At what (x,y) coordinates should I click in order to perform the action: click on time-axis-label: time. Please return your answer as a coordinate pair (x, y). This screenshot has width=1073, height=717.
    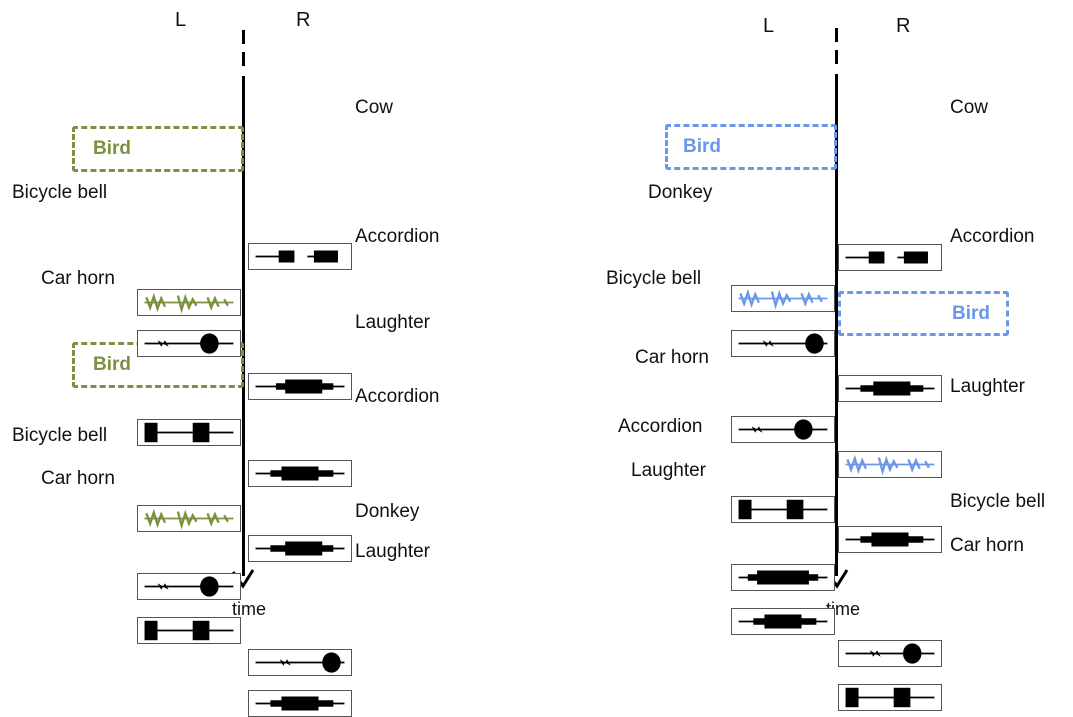
    Looking at the image, I should click on (249, 609).